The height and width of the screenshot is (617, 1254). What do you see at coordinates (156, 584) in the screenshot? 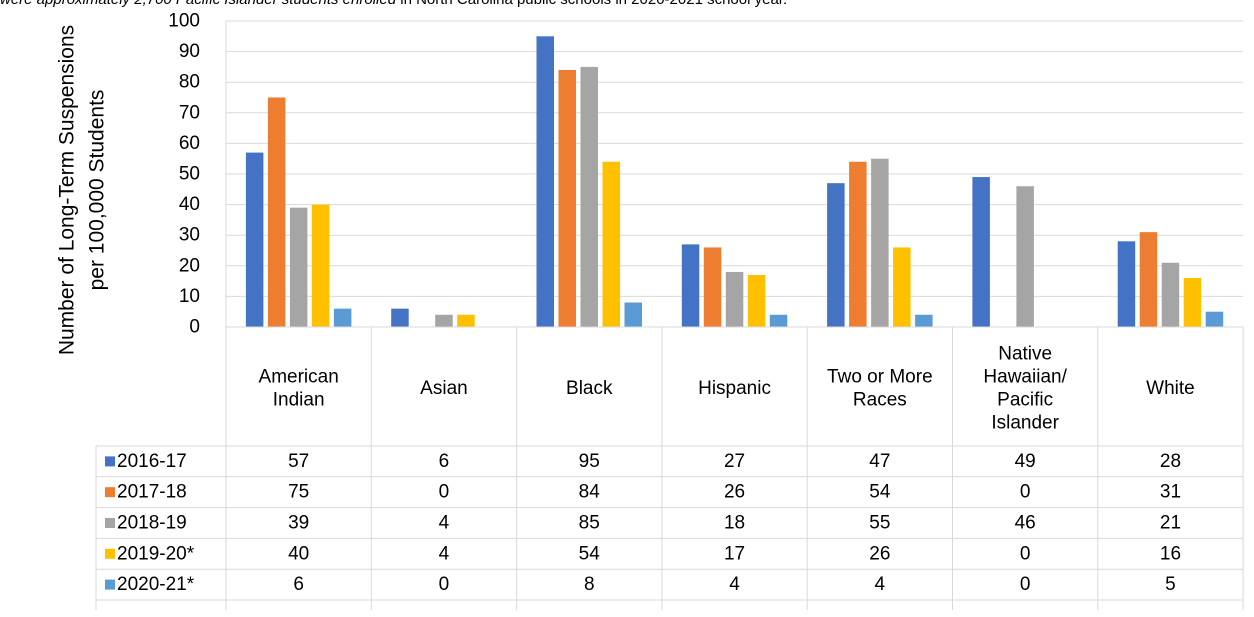
I see `legend-label: 2020-21*` at bounding box center [156, 584].